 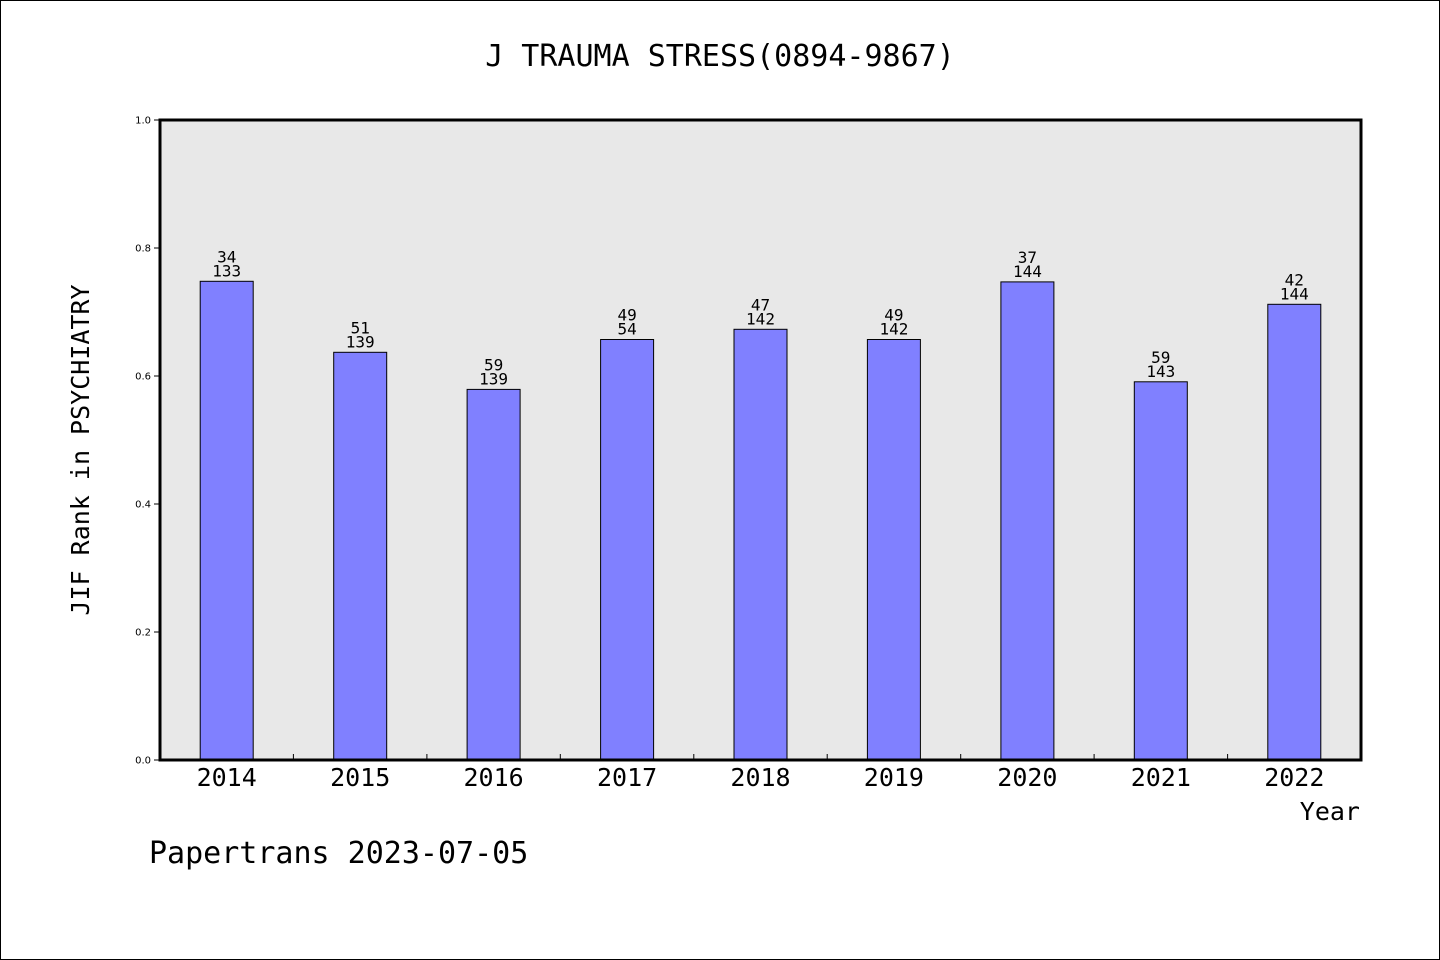 What do you see at coordinates (360, 327) in the screenshot?
I see `rank-label-2015: 51` at bounding box center [360, 327].